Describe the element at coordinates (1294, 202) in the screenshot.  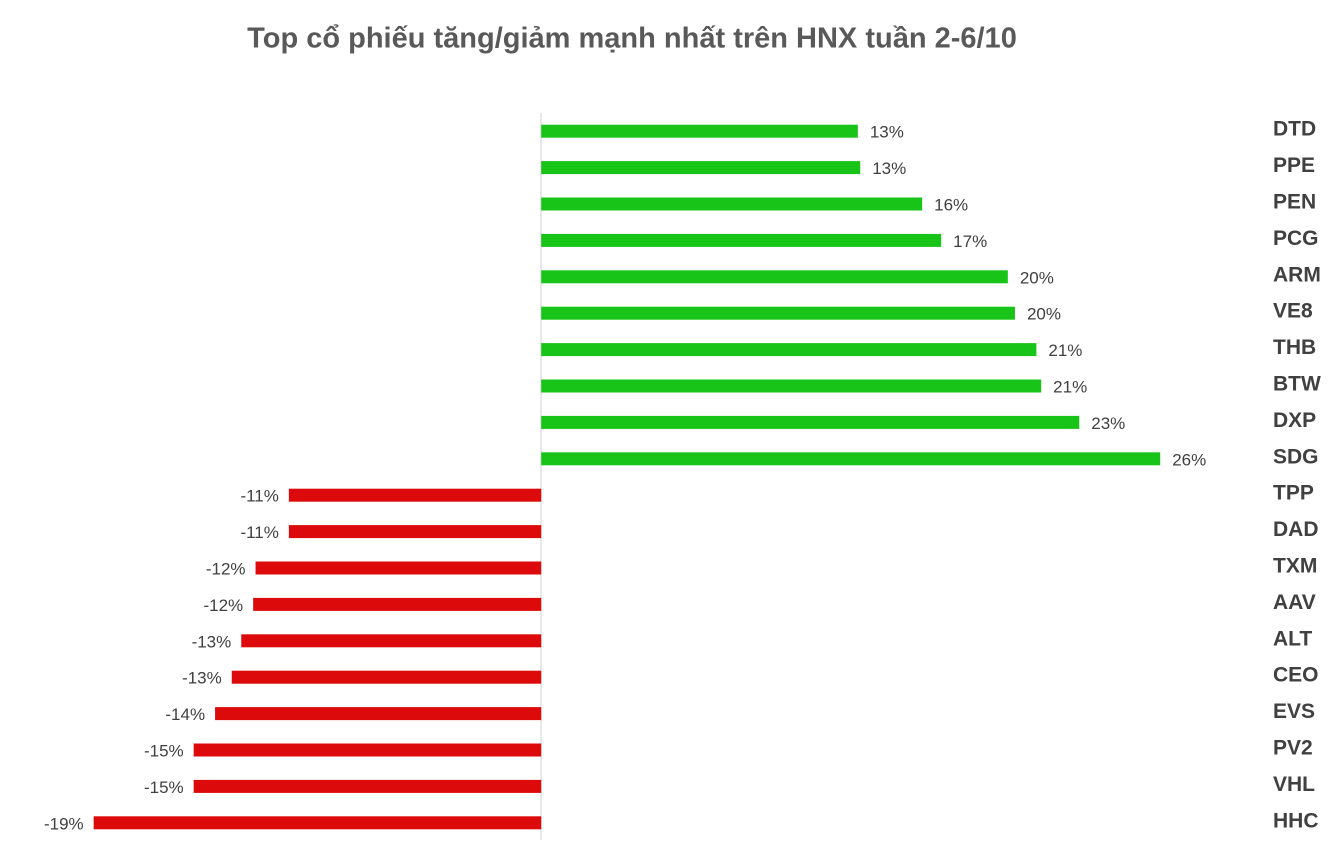
I see `category-label: PEN` at that location.